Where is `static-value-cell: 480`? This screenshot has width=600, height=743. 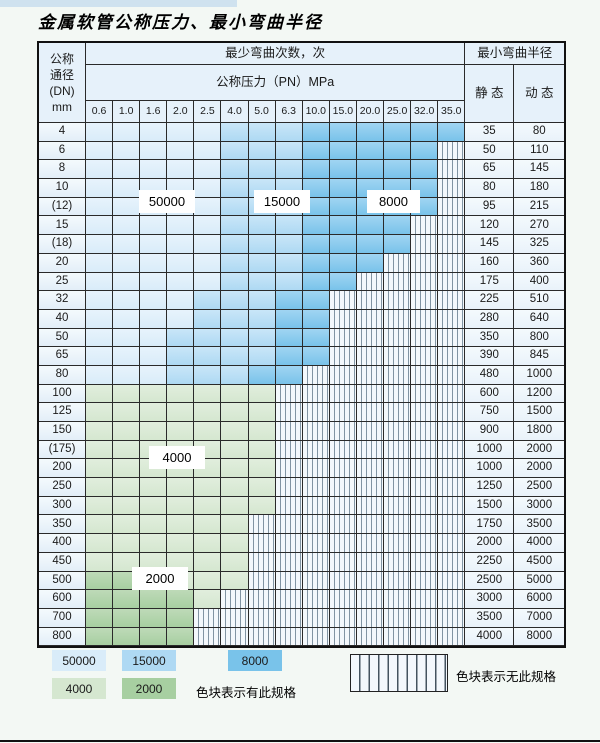 static-value-cell: 480 is located at coordinates (490, 375).